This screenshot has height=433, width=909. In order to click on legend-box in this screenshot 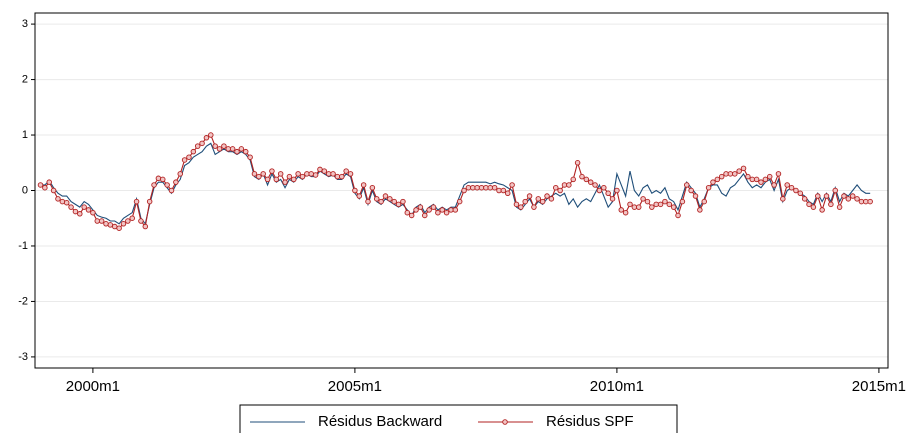, I will do `click(458, 418)`.